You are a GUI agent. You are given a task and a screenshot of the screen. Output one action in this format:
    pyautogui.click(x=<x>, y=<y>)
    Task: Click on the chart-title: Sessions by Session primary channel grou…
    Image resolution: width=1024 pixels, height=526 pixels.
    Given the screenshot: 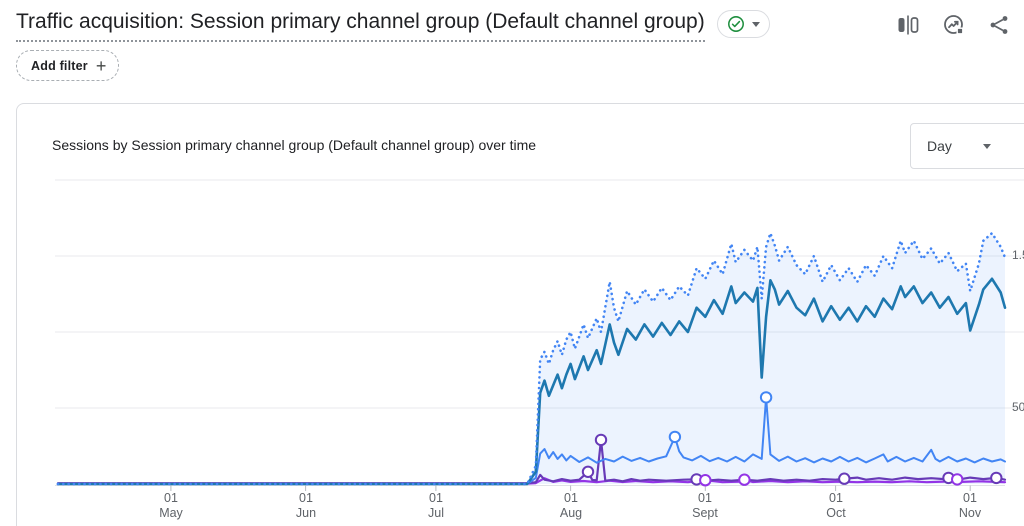 What is the action you would take?
    pyautogui.click(x=294, y=145)
    